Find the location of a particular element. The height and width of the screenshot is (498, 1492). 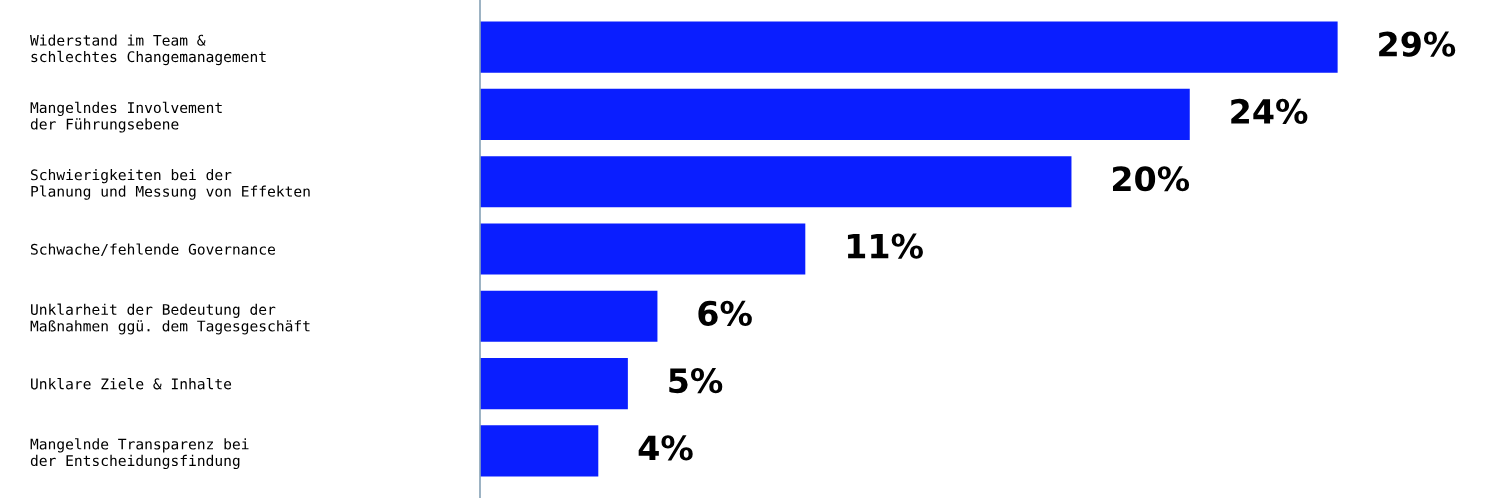

y-tick-label: Unklare Ziele & Inhalte is located at coordinates (131, 384).